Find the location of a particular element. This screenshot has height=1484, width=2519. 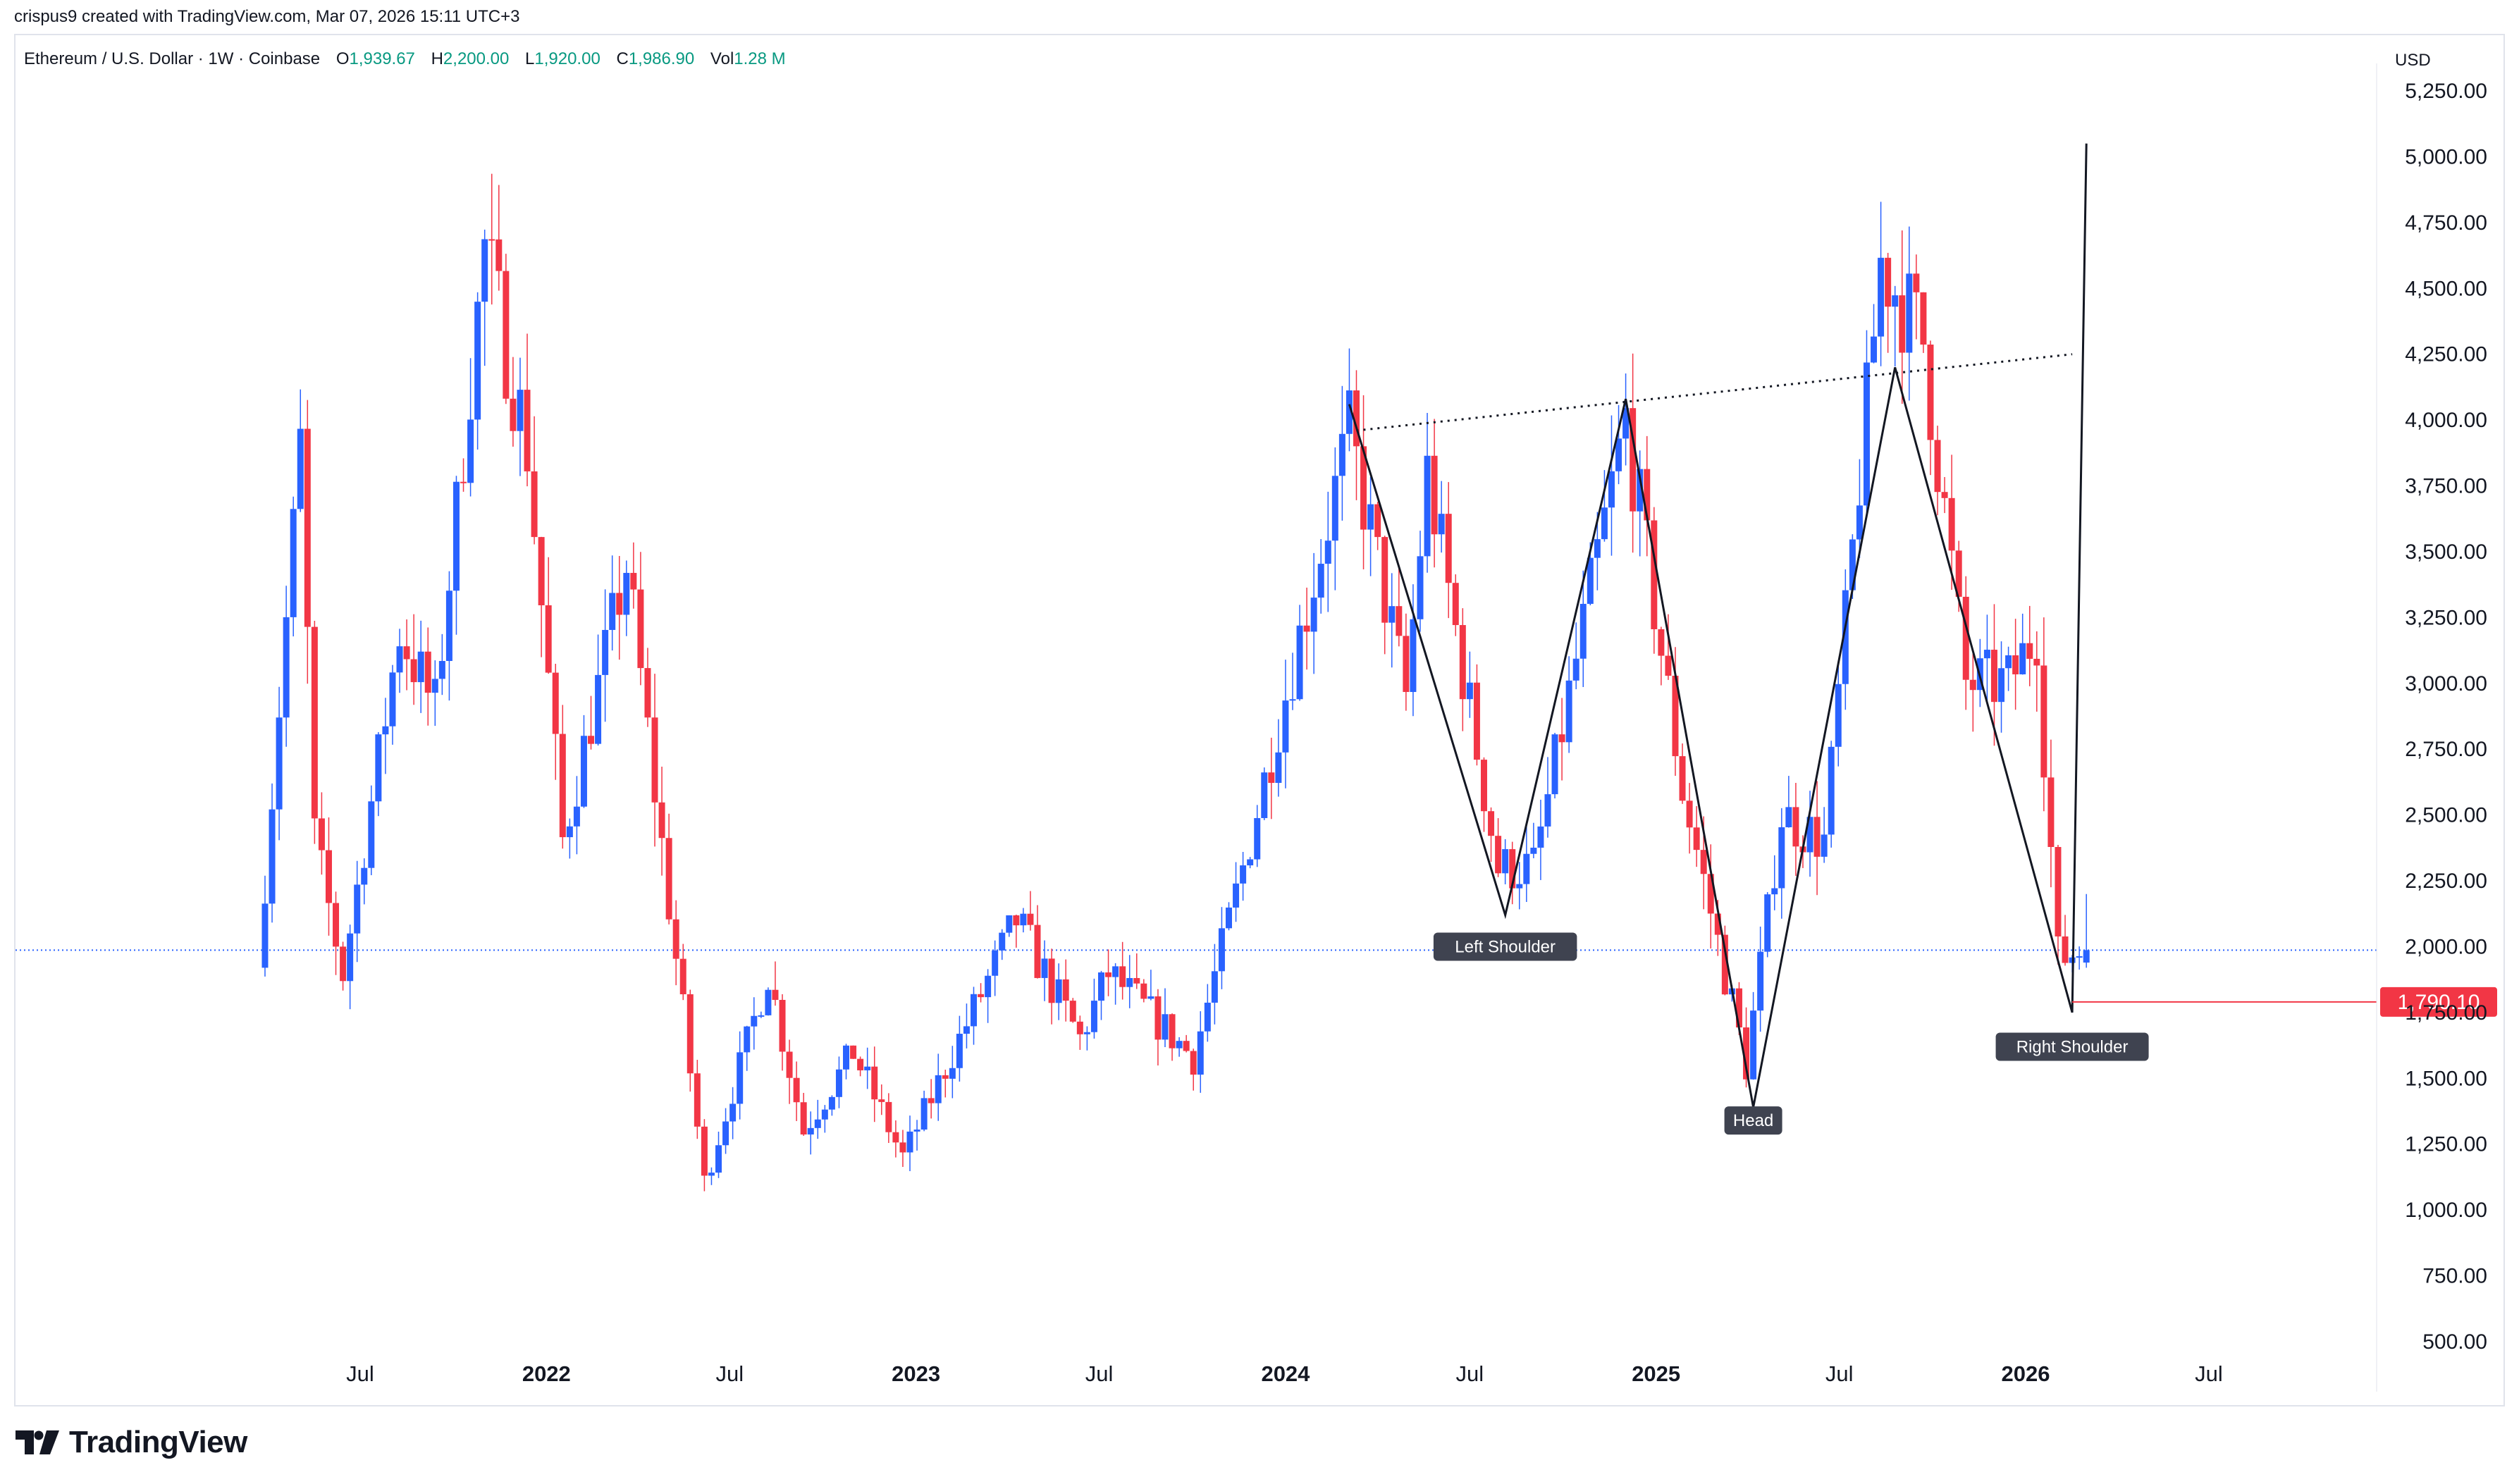

high-label: H is located at coordinates (437, 58).